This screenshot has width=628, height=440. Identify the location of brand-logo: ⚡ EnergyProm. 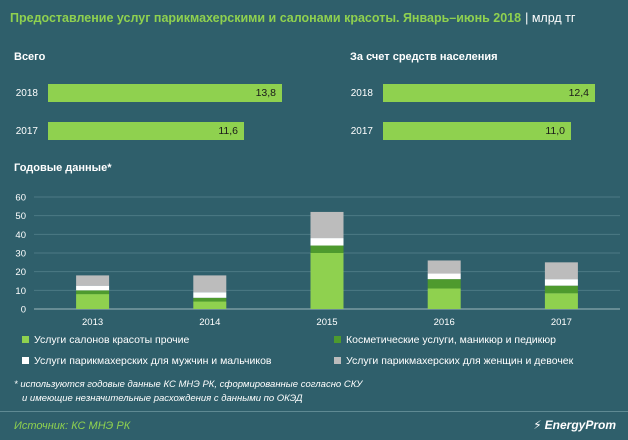
(574, 425).